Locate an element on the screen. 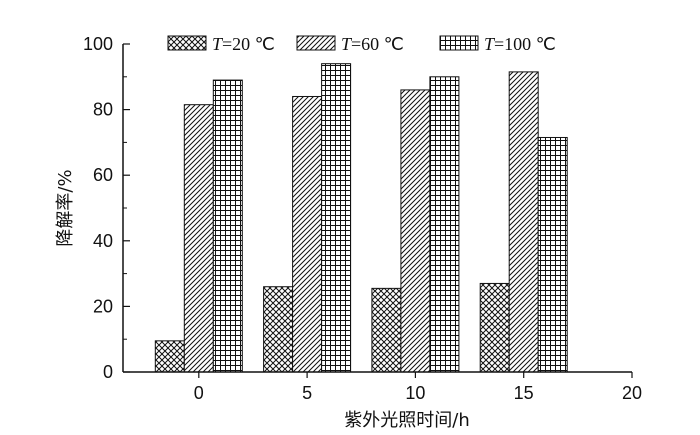  bar-T20-x15 is located at coordinates (494, 327).